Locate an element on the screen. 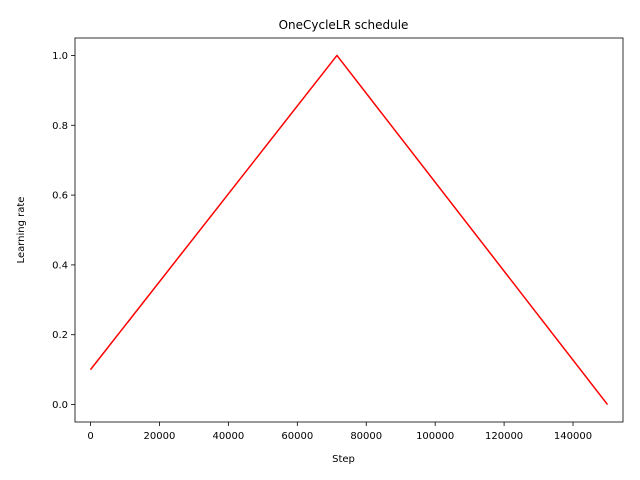 This screenshot has height=480, width=640. y-tick-label: 1.0 is located at coordinates (60, 56).